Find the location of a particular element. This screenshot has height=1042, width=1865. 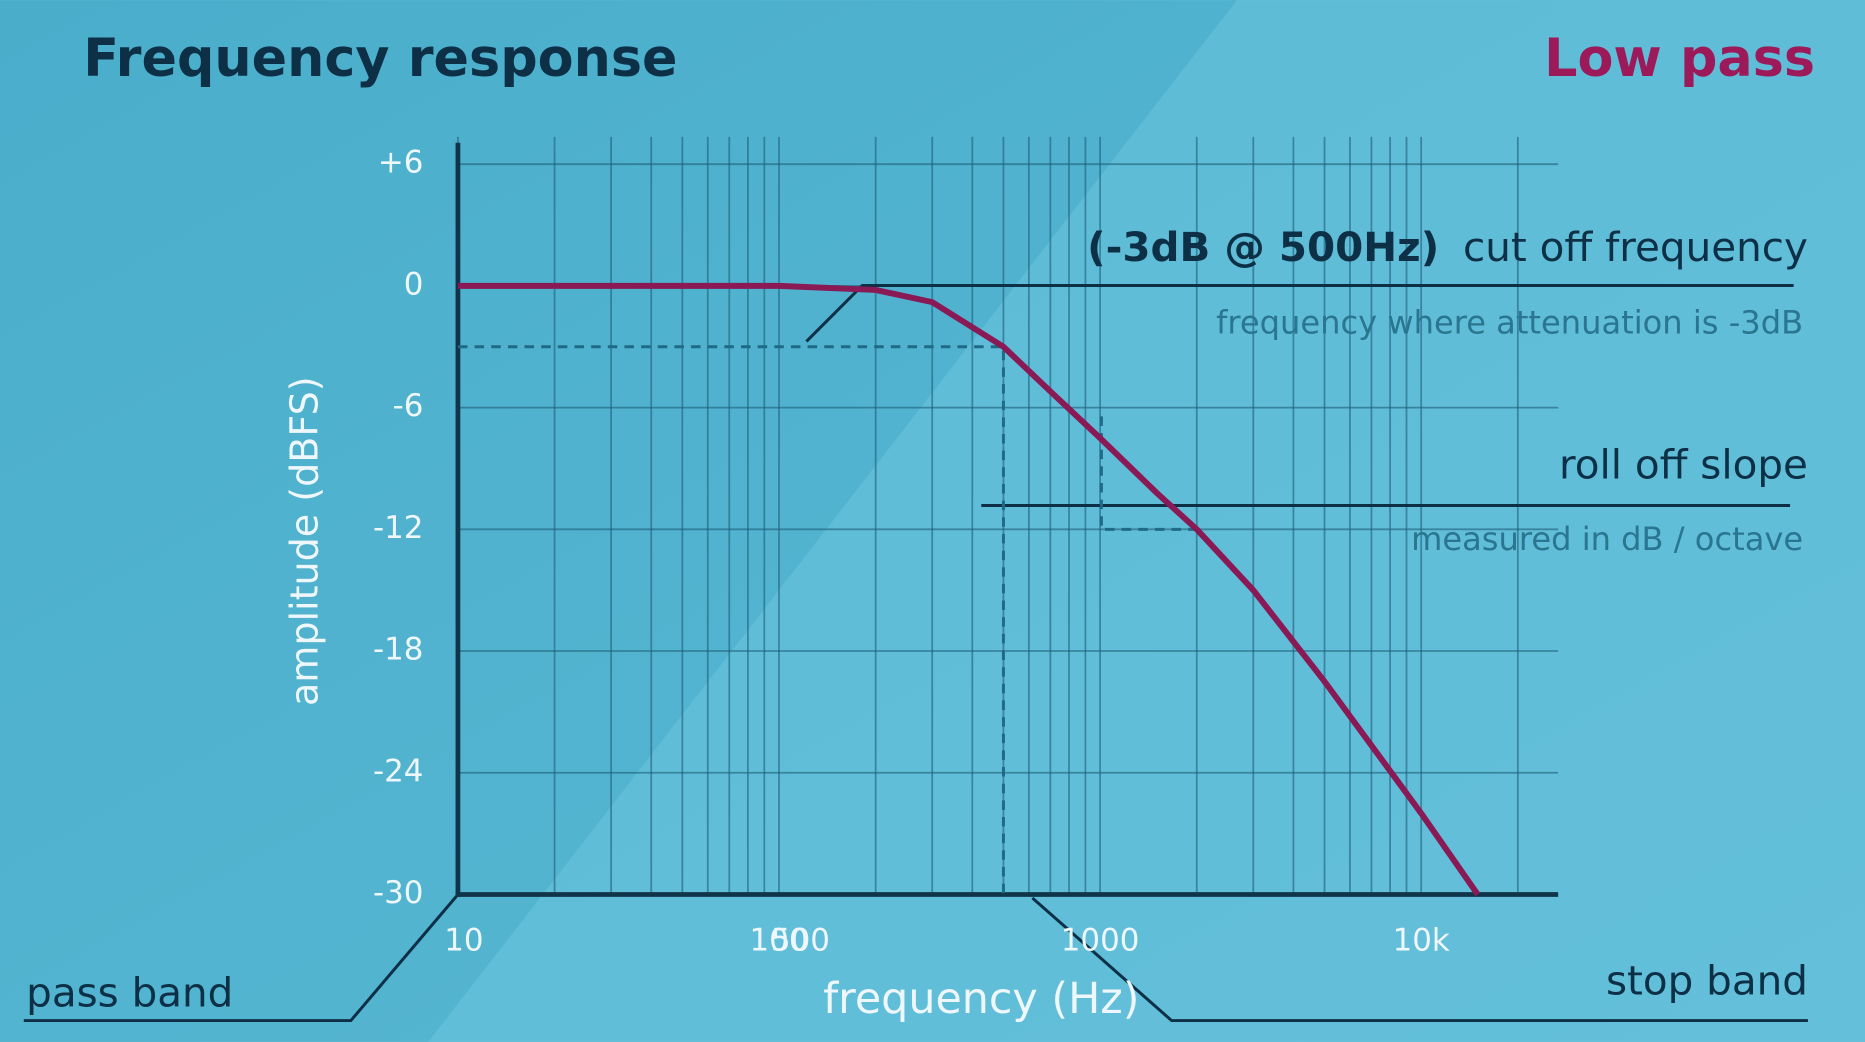

chart-subtitle: Low pass is located at coordinates (1679, 58).